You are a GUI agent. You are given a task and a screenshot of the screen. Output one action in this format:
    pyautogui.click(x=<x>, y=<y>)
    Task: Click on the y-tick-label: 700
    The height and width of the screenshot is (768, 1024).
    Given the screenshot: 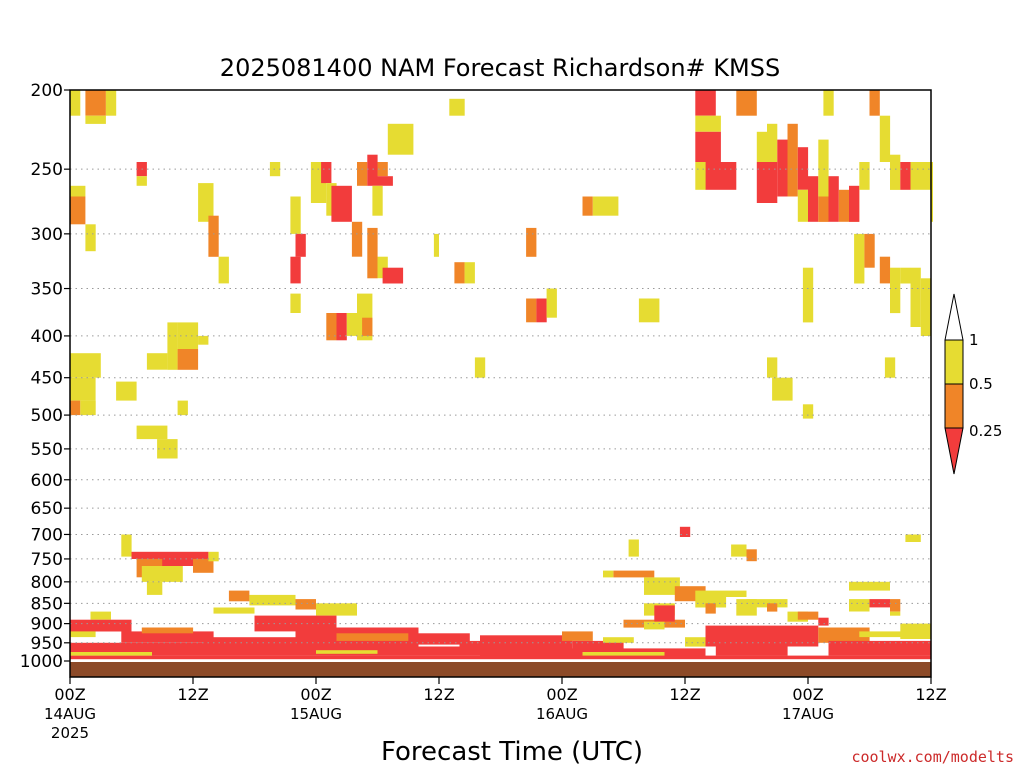 What is the action you would take?
    pyautogui.click(x=47, y=535)
    